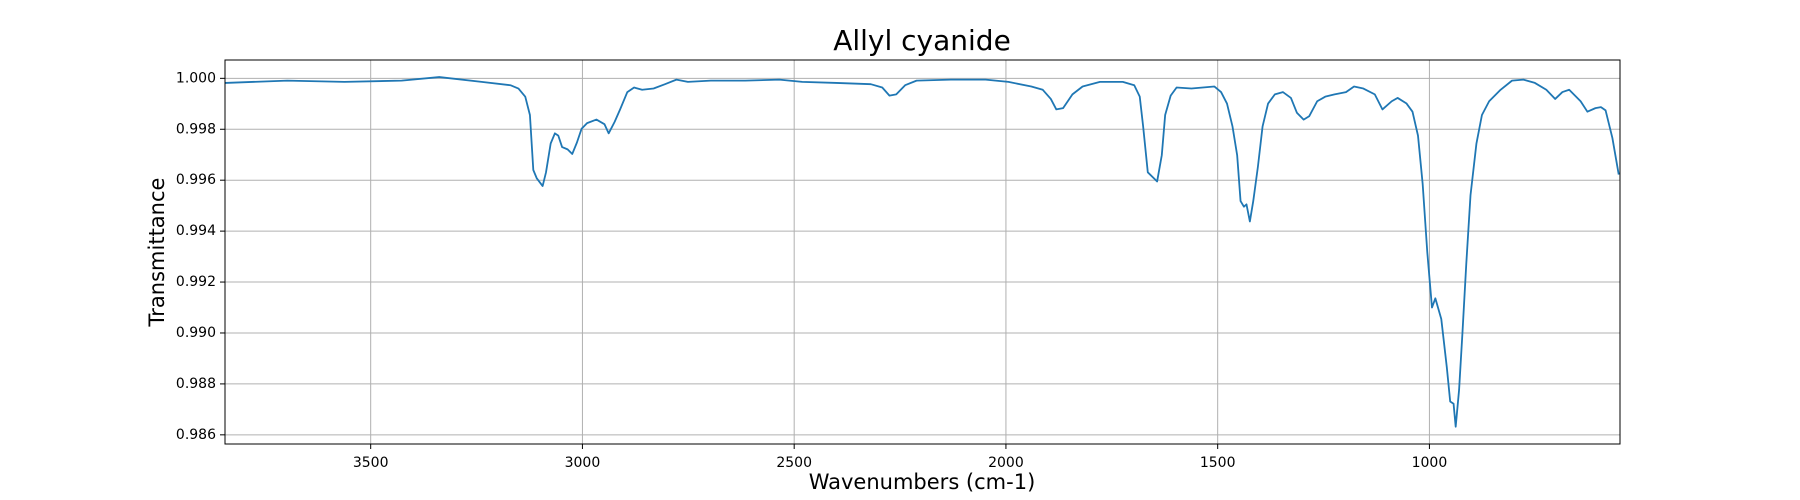  What do you see at coordinates (196, 435) in the screenshot?
I see `y-tick-label: 0.986` at bounding box center [196, 435].